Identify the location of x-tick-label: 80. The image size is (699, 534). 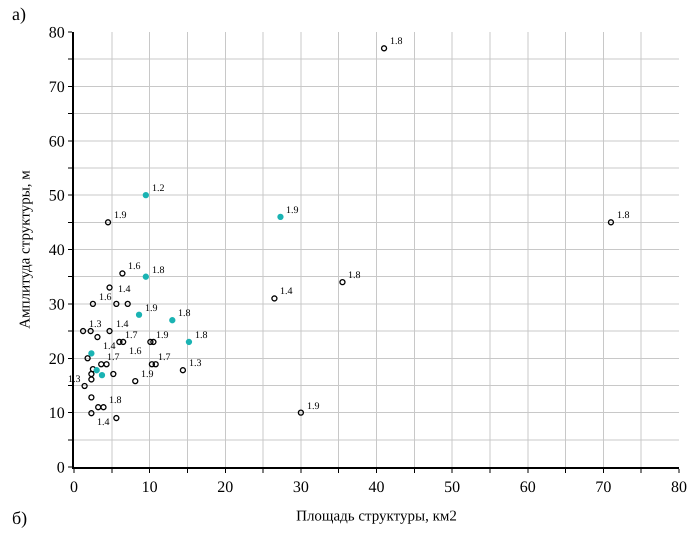
(679, 487).